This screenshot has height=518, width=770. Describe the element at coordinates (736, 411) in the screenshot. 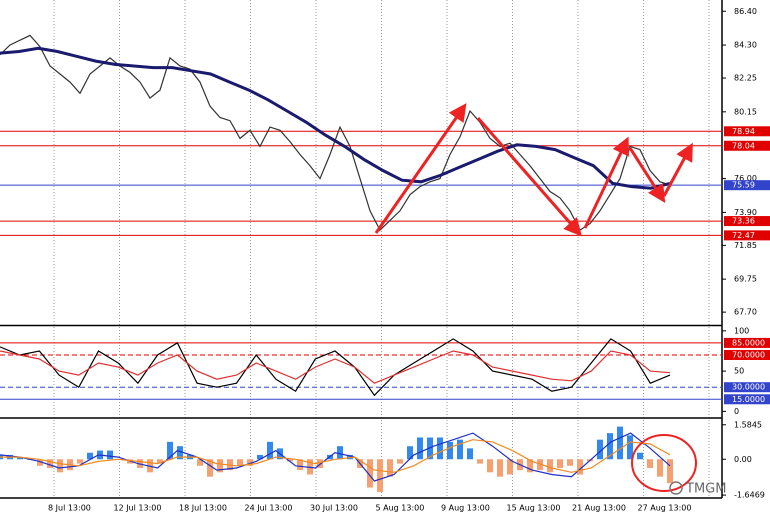

I see `y-tick-label: 0` at that location.